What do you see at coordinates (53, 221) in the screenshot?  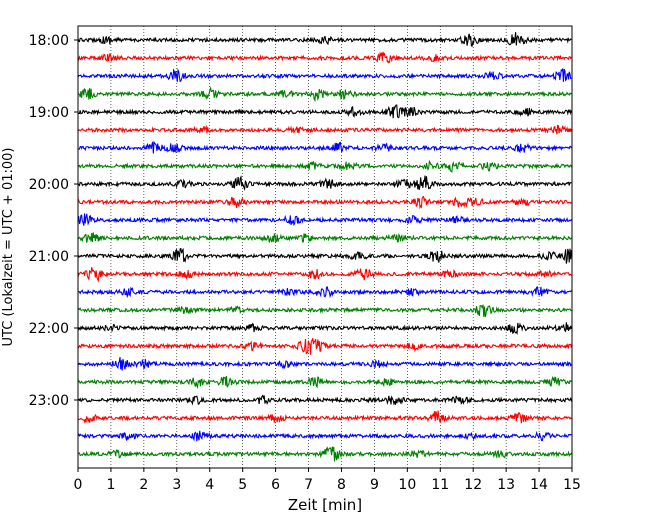 I see `y-axis-ticks: 18:00 19:00 20:00 21:00 22:00 23:00` at bounding box center [53, 221].